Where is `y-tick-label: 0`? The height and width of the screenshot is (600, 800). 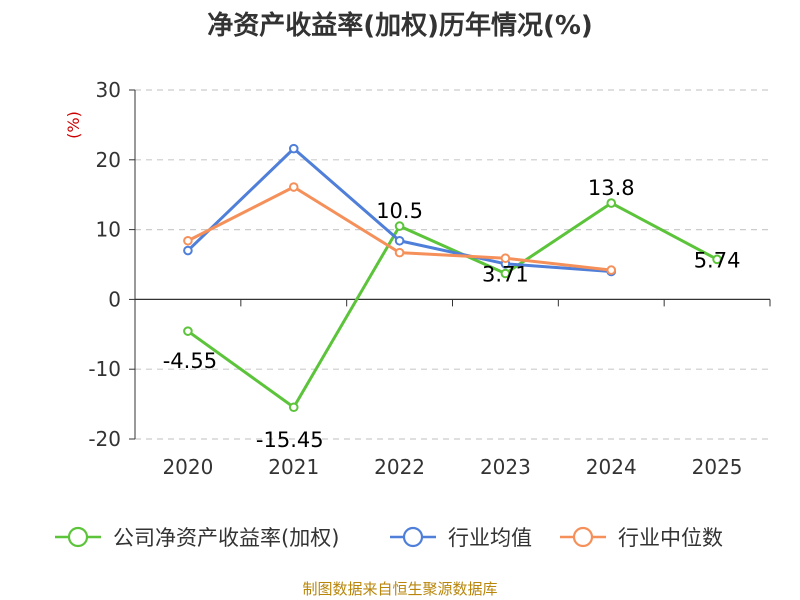 y-tick-label: 0 is located at coordinates (114, 299).